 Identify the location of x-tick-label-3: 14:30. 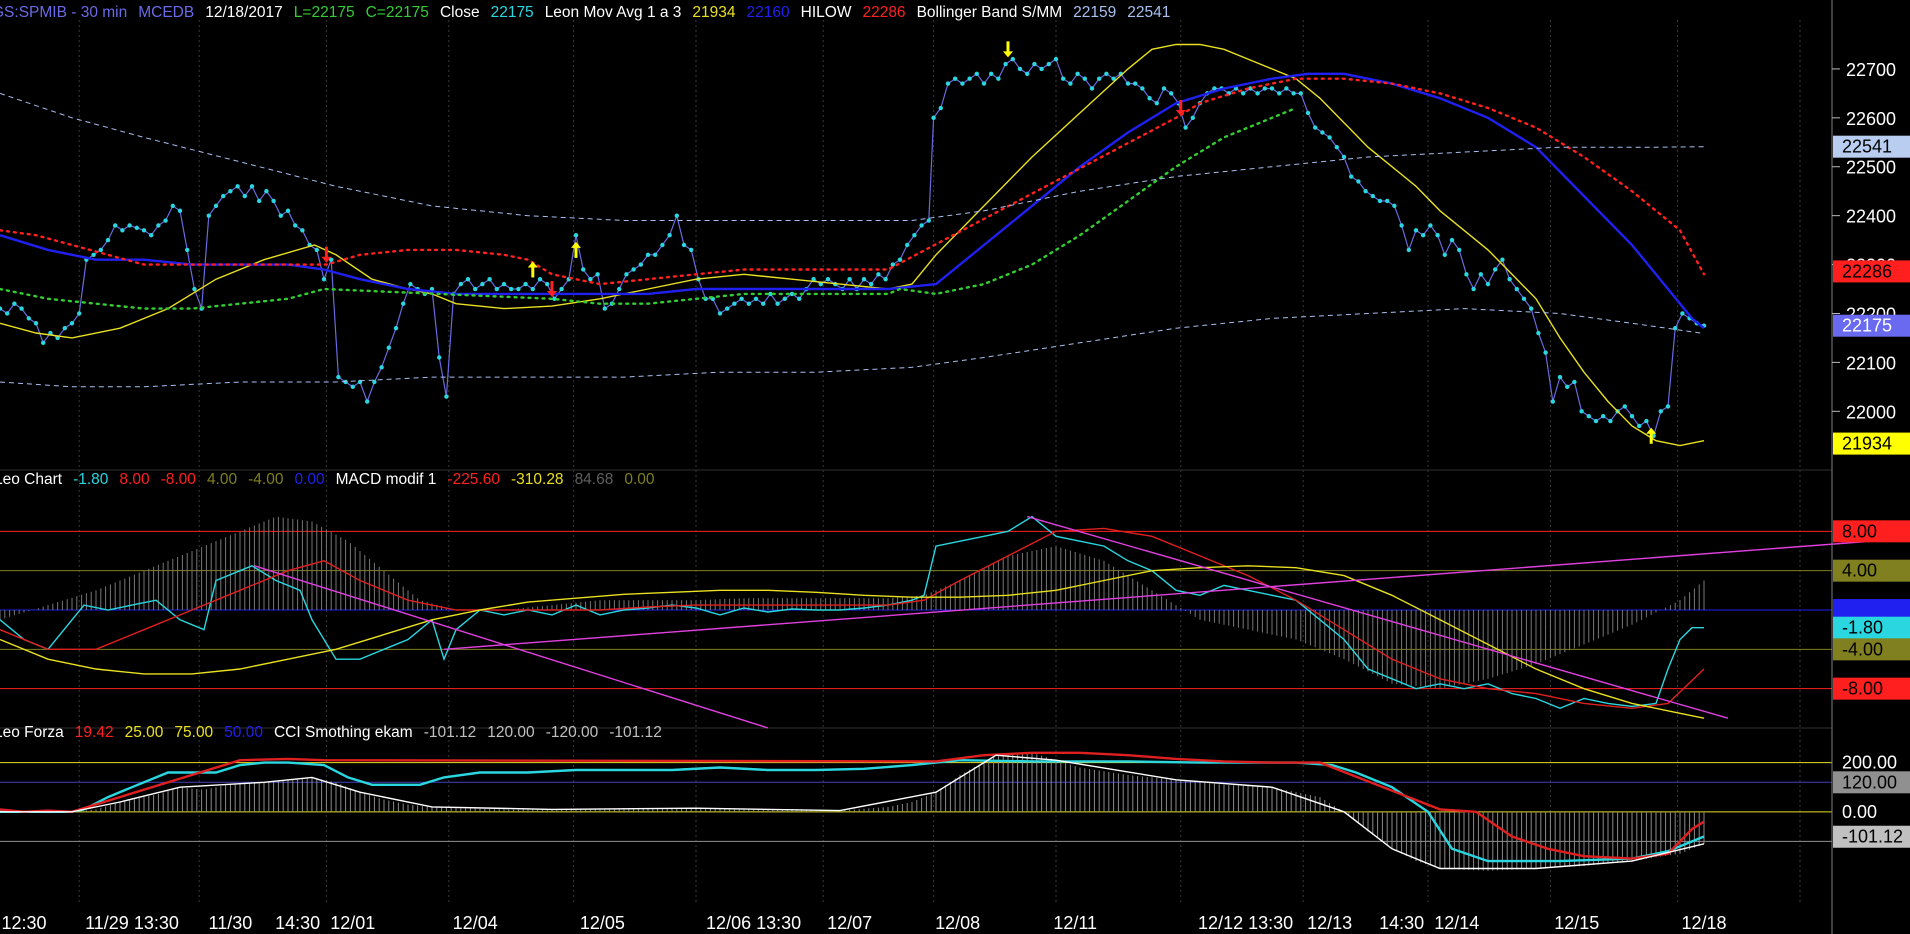
(297, 923).